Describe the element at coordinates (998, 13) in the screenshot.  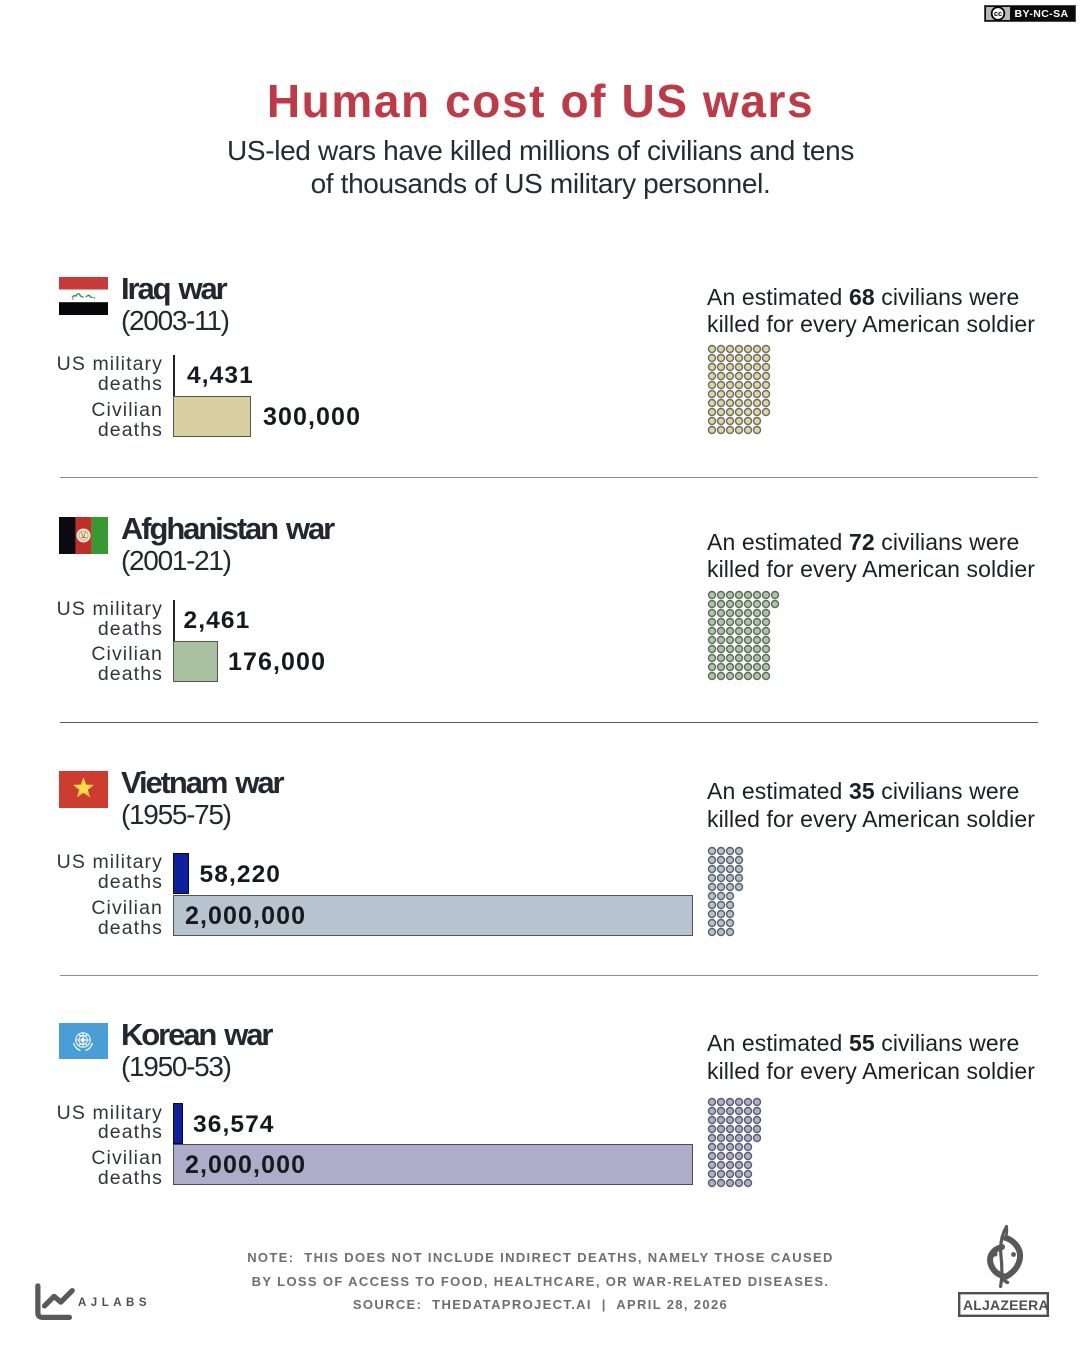
I see `svg-text: cc` at that location.